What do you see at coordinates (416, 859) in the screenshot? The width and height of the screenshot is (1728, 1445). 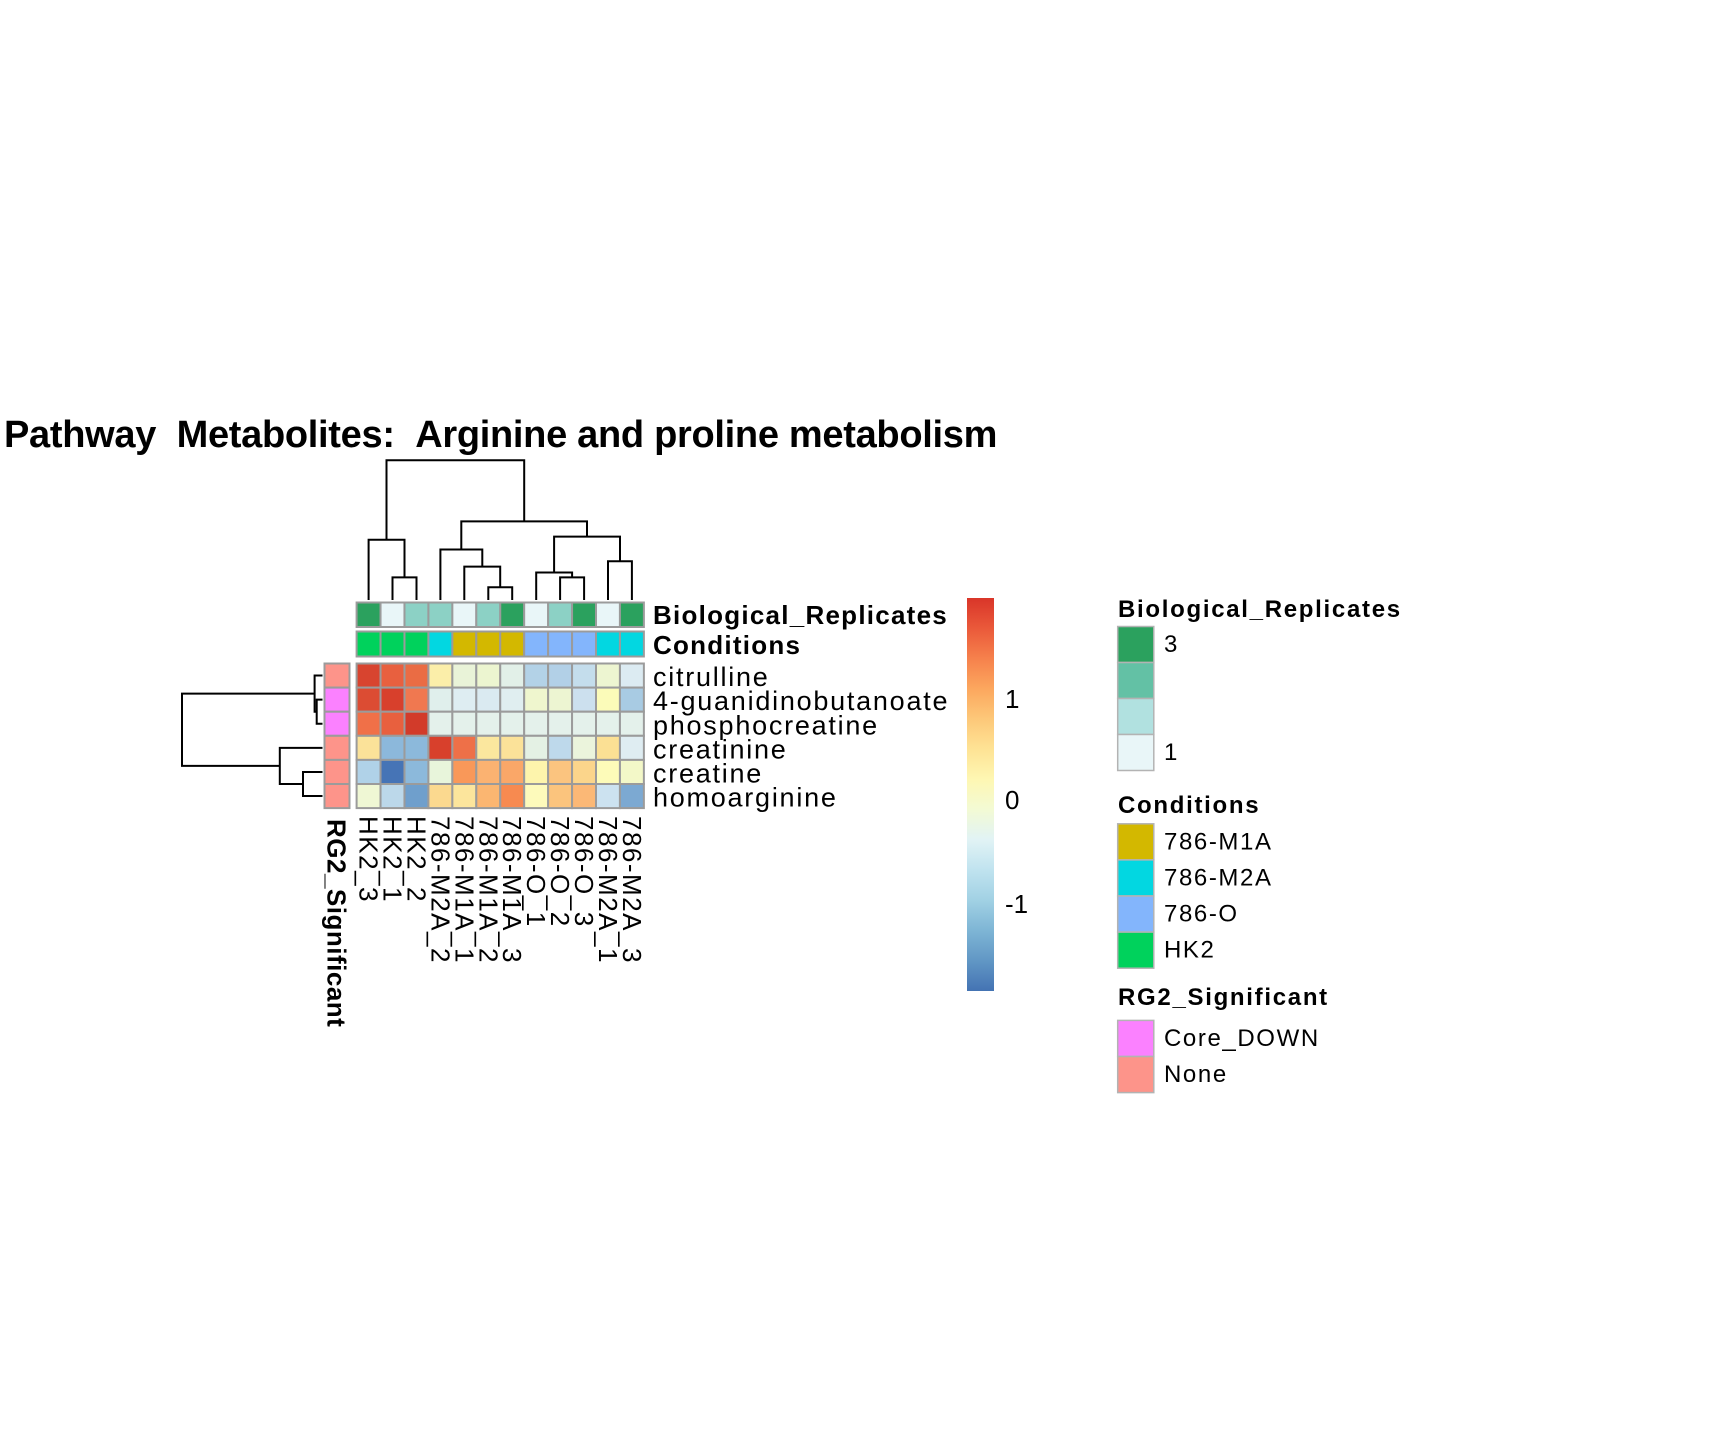 I see `svg-text: HK2_2` at bounding box center [416, 859].